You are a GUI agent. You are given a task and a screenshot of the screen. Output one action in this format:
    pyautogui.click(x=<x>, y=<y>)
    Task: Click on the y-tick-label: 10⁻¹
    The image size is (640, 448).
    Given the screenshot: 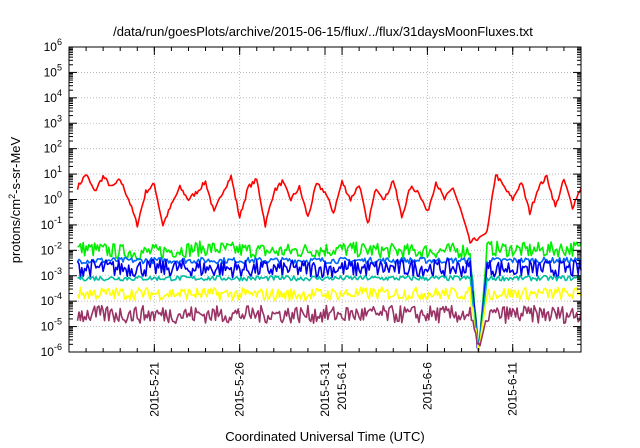 What is the action you would take?
    pyautogui.click(x=51, y=223)
    